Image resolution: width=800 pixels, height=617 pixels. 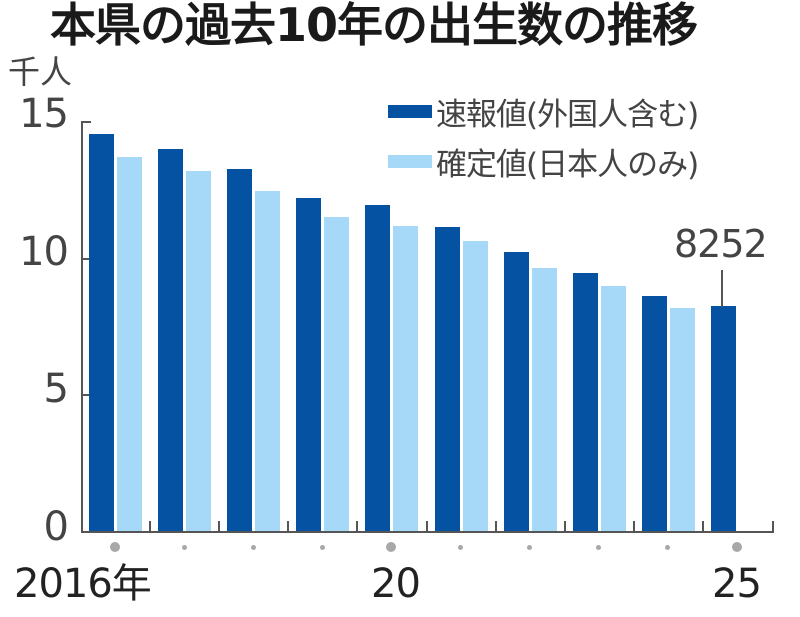 I want to click on y-tick-label-5: 5, so click(x=56, y=389).